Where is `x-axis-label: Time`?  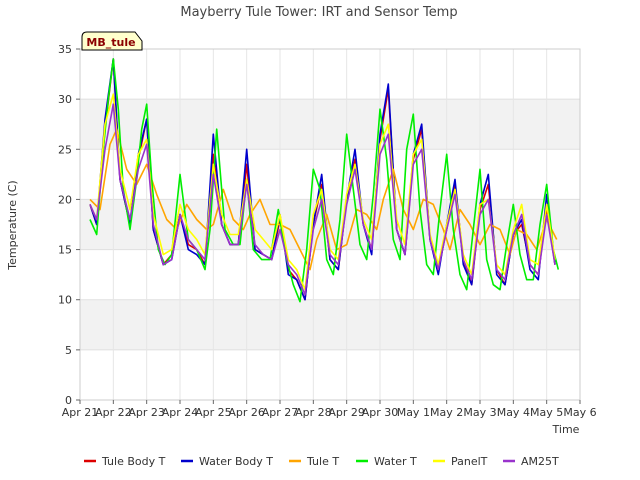 x-axis-label: Time is located at coordinates (566, 429).